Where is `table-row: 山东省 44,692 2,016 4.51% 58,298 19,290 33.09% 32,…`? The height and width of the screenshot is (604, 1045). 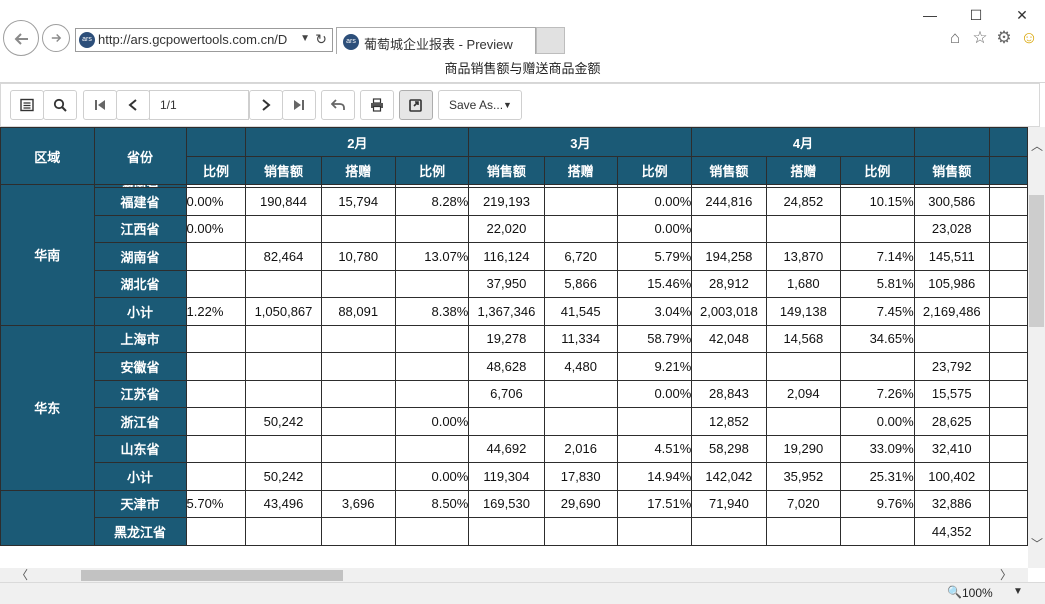
table-row: 山东省 44,692 2,016 4.51% 58,298 19,290 33.09% 32,… is located at coordinates (514, 448).